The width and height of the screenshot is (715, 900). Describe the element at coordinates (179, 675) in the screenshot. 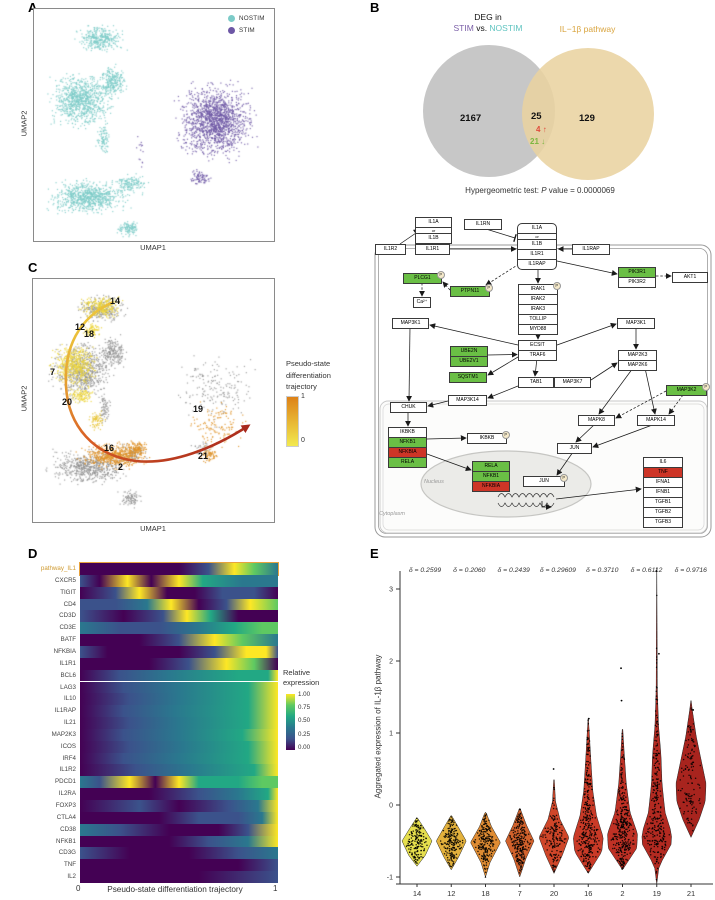

I see `heatmap-row-BCL6` at that location.